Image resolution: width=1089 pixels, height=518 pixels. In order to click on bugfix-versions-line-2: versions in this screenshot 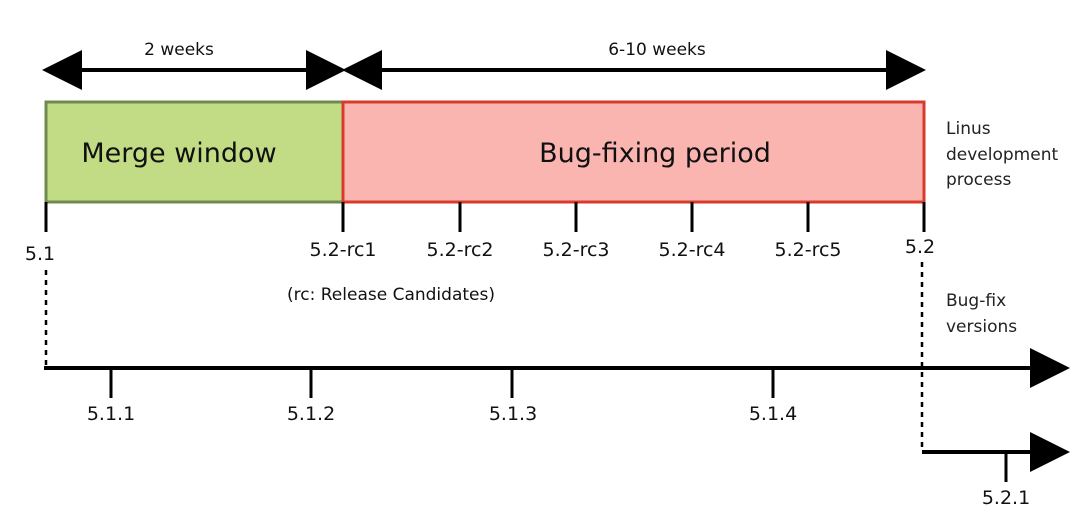, I will do `click(982, 326)`.